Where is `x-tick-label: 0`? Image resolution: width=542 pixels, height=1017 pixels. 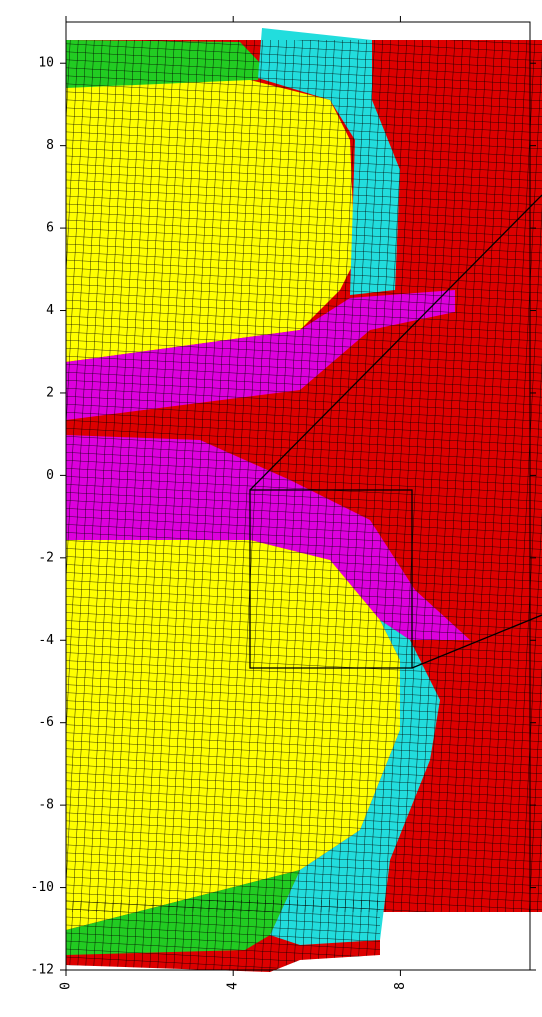
x-tick-label: 0 is located at coordinates (66, 986).